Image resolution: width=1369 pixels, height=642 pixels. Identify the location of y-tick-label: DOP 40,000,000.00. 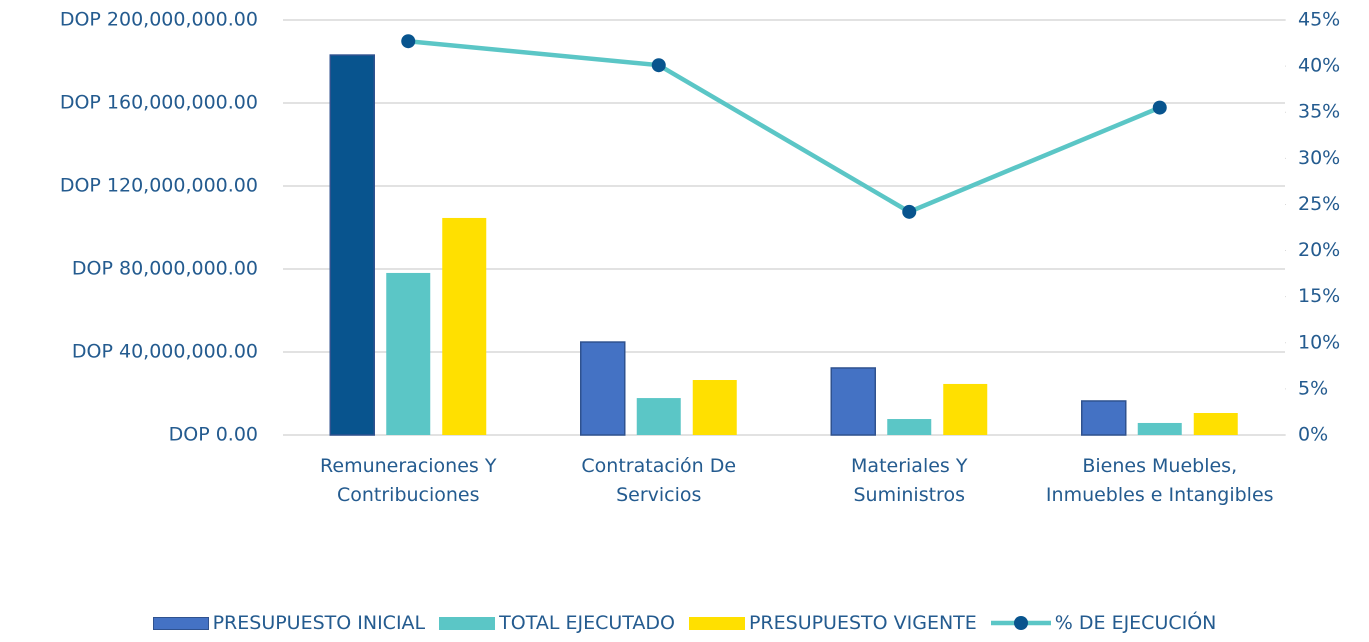
(165, 352).